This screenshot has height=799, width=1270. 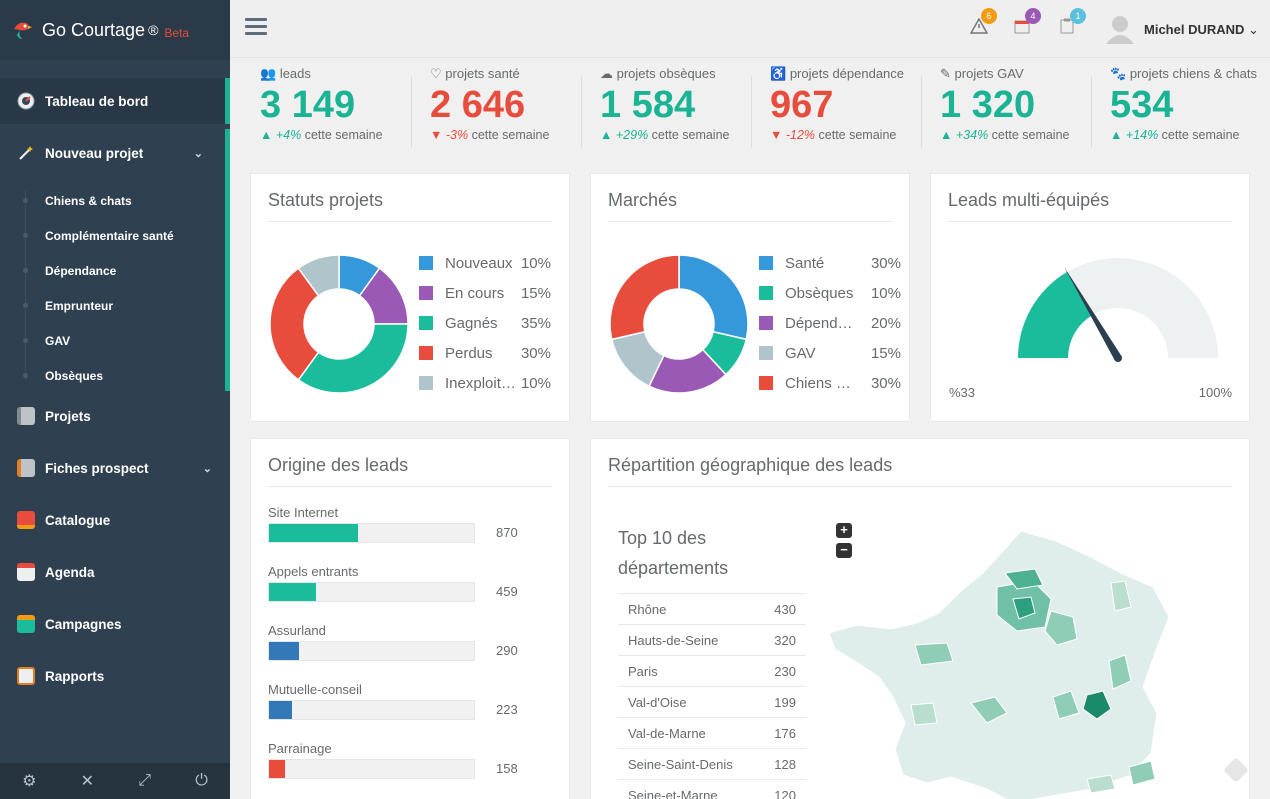 What do you see at coordinates (74, 376) in the screenshot?
I see `submenu-item-obseques: Obsèques` at bounding box center [74, 376].